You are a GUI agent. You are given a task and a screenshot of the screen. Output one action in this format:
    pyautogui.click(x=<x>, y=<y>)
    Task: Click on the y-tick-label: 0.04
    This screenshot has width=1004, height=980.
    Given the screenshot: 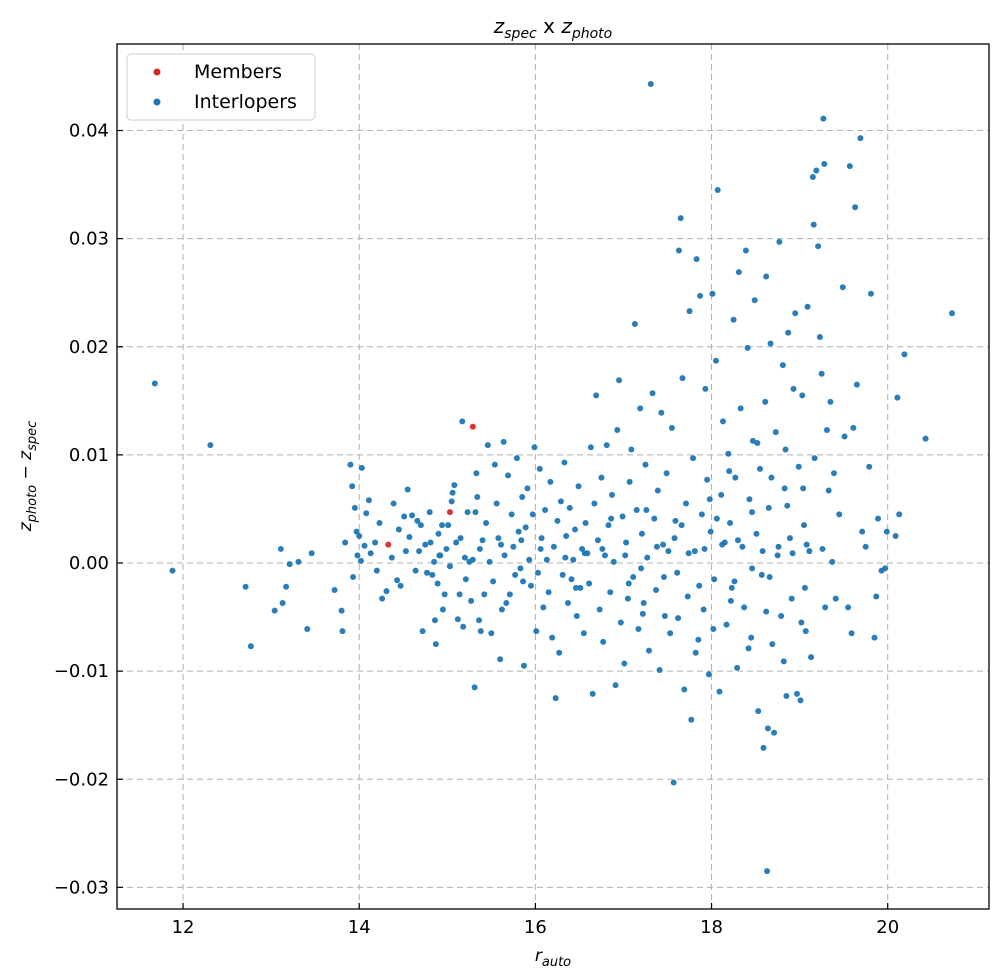 What is the action you would take?
    pyautogui.click(x=89, y=131)
    